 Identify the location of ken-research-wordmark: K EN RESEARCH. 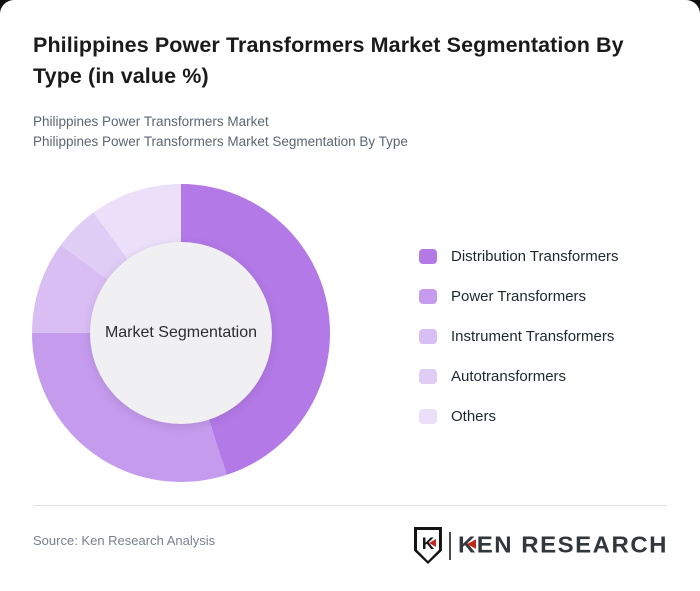
(563, 545).